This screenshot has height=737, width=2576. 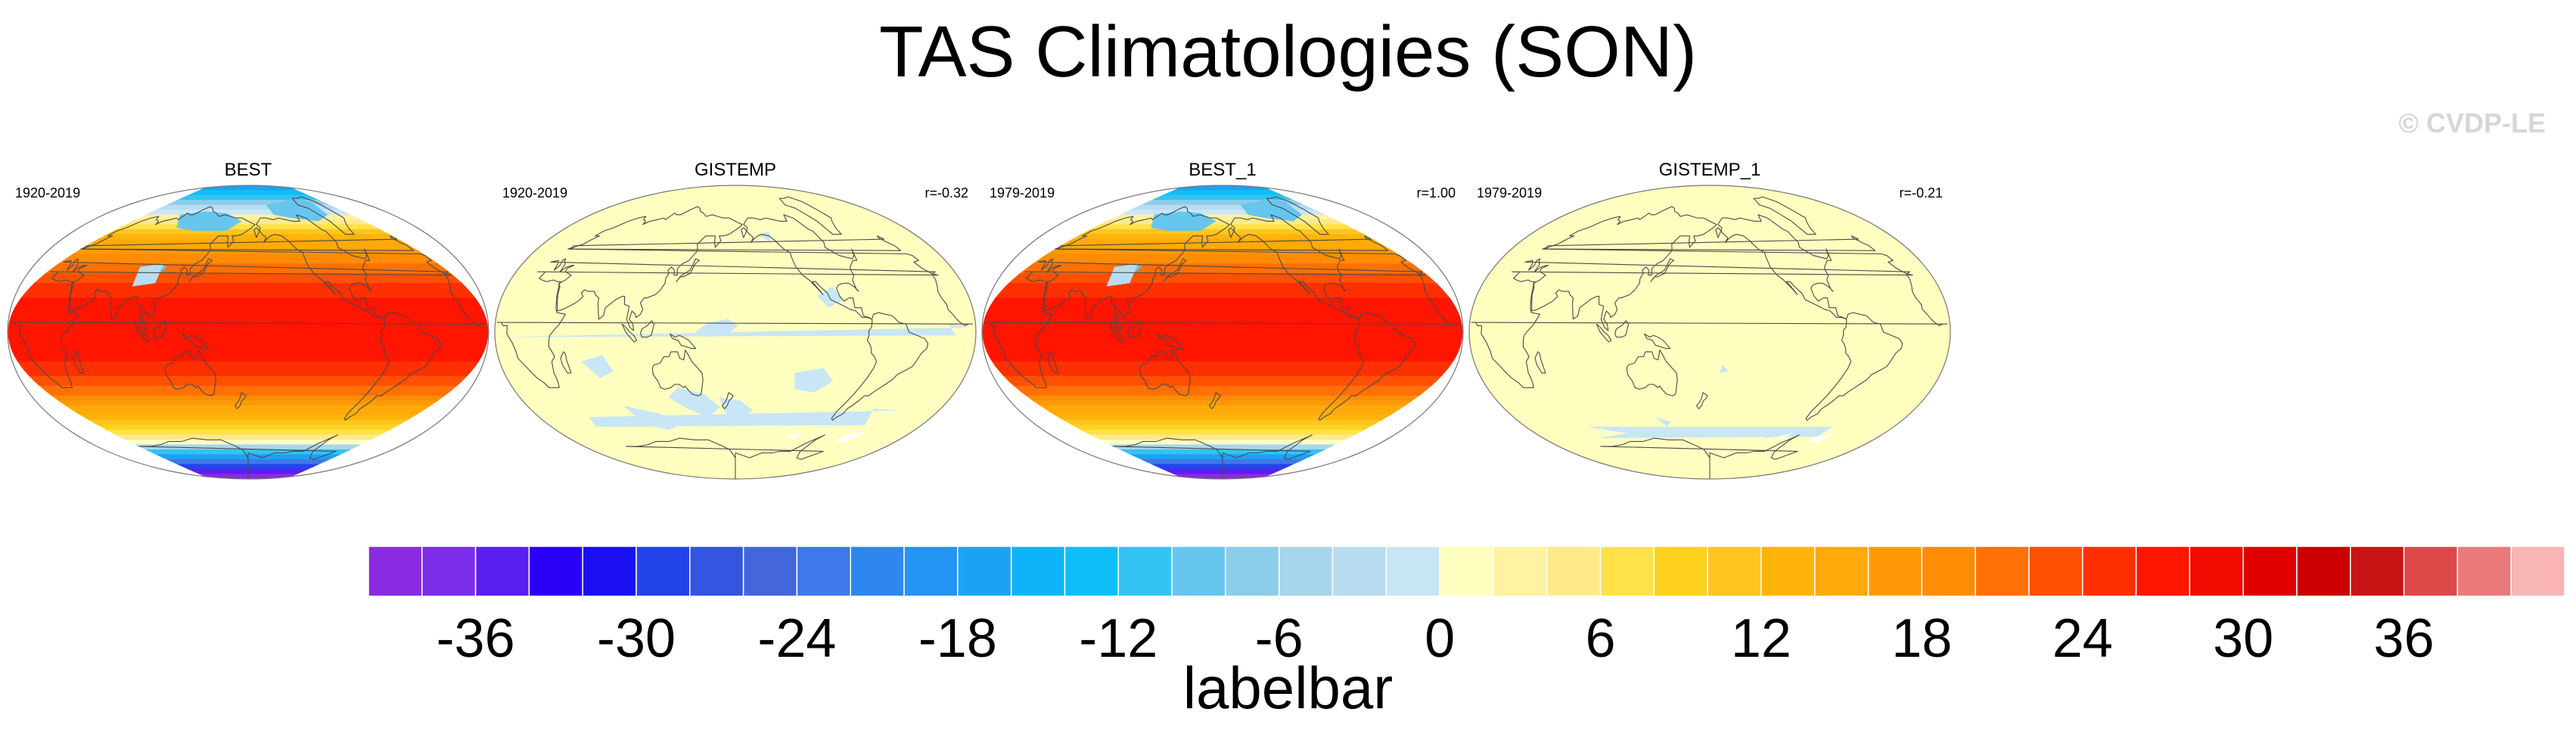 What do you see at coordinates (1921, 638) in the screenshot?
I see `colorbar-tick-label: 18` at bounding box center [1921, 638].